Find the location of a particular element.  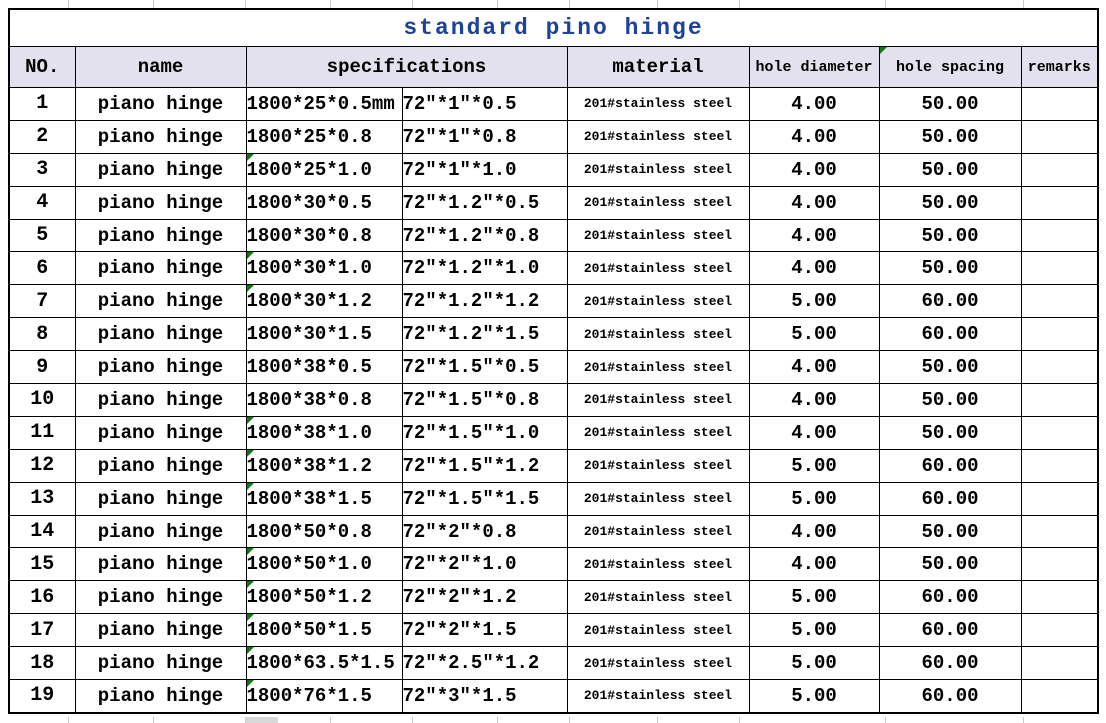

header-material: material is located at coordinates (658, 67).